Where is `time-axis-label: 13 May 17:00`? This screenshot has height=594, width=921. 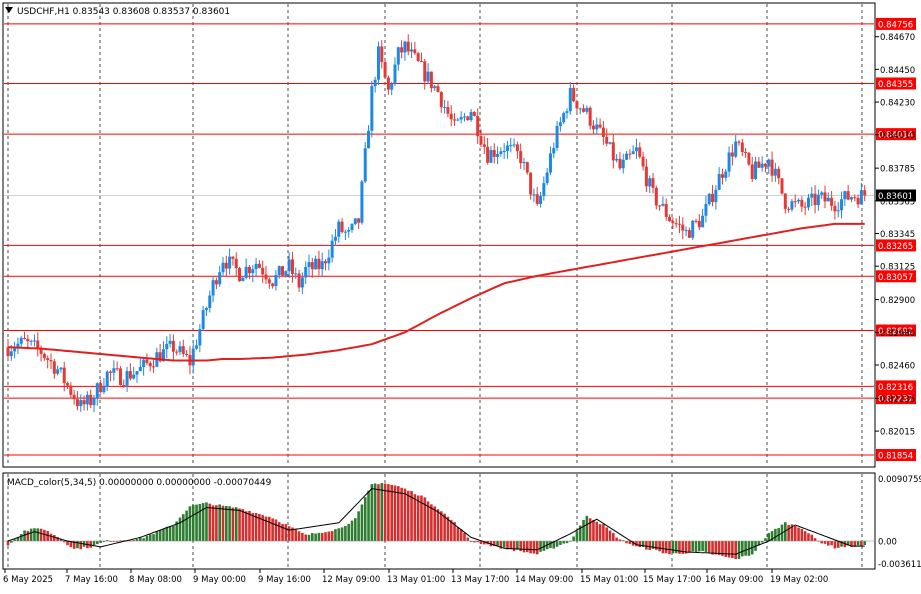
time-axis-label: 13 May 17:00 is located at coordinates (480, 580).